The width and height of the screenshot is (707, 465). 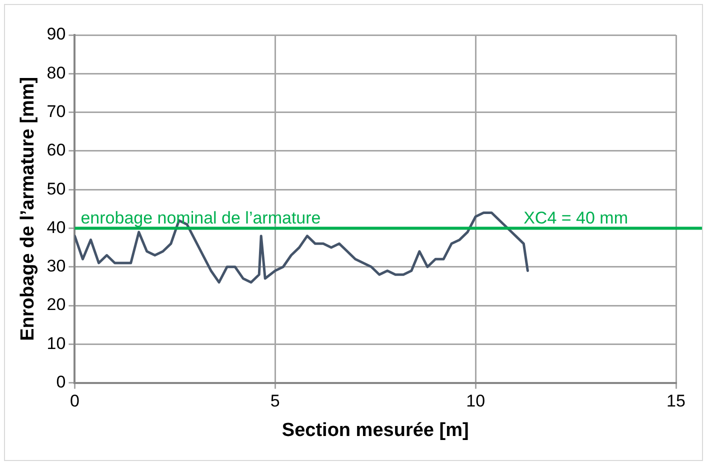 I want to click on y-axis-title: Enrobage de l’armature [mm], so click(x=28, y=208).